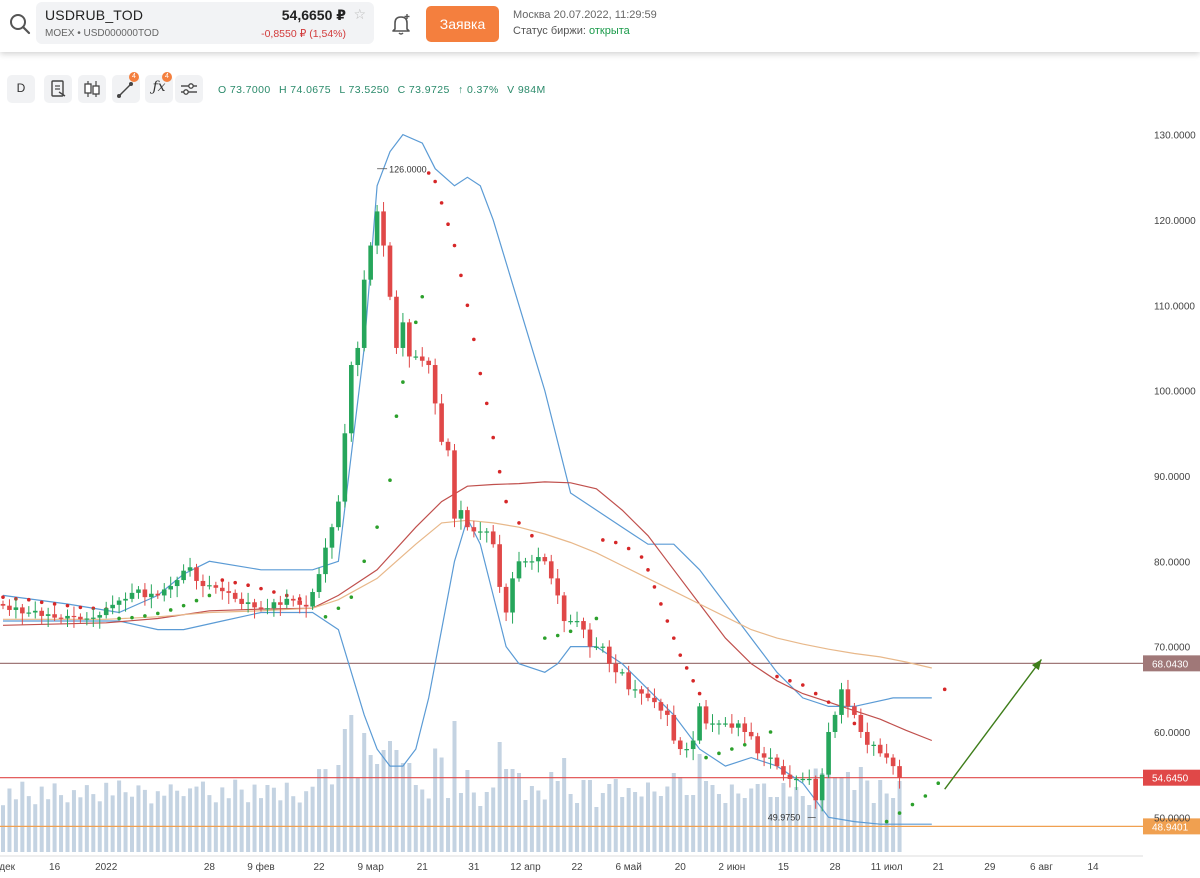 This screenshot has width=1200, height=878. I want to click on drawing-tools-icon: 4, so click(126, 87).